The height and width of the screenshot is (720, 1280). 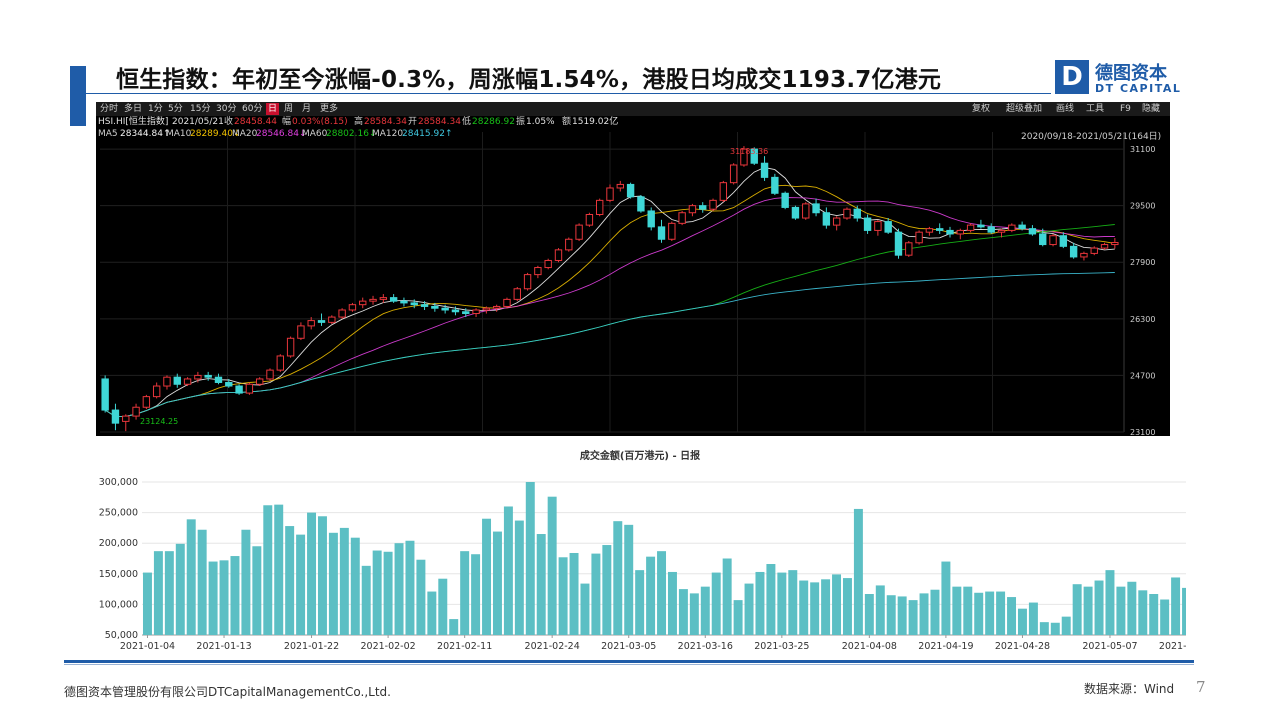 What do you see at coordinates (229, 122) in the screenshot?
I see `close-label: 收` at bounding box center [229, 122].